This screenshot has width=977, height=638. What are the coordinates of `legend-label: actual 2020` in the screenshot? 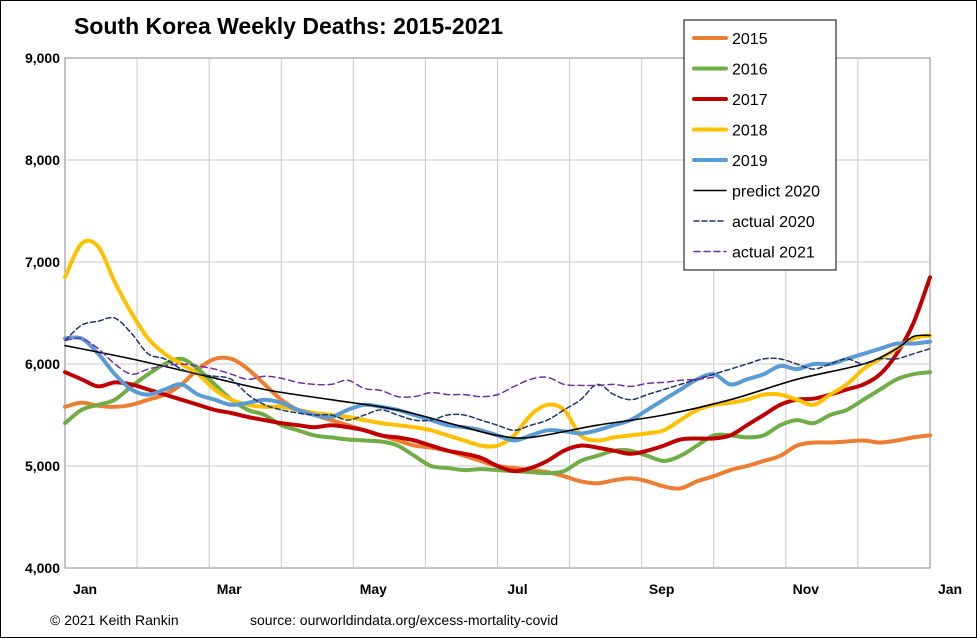 It's located at (773, 222).